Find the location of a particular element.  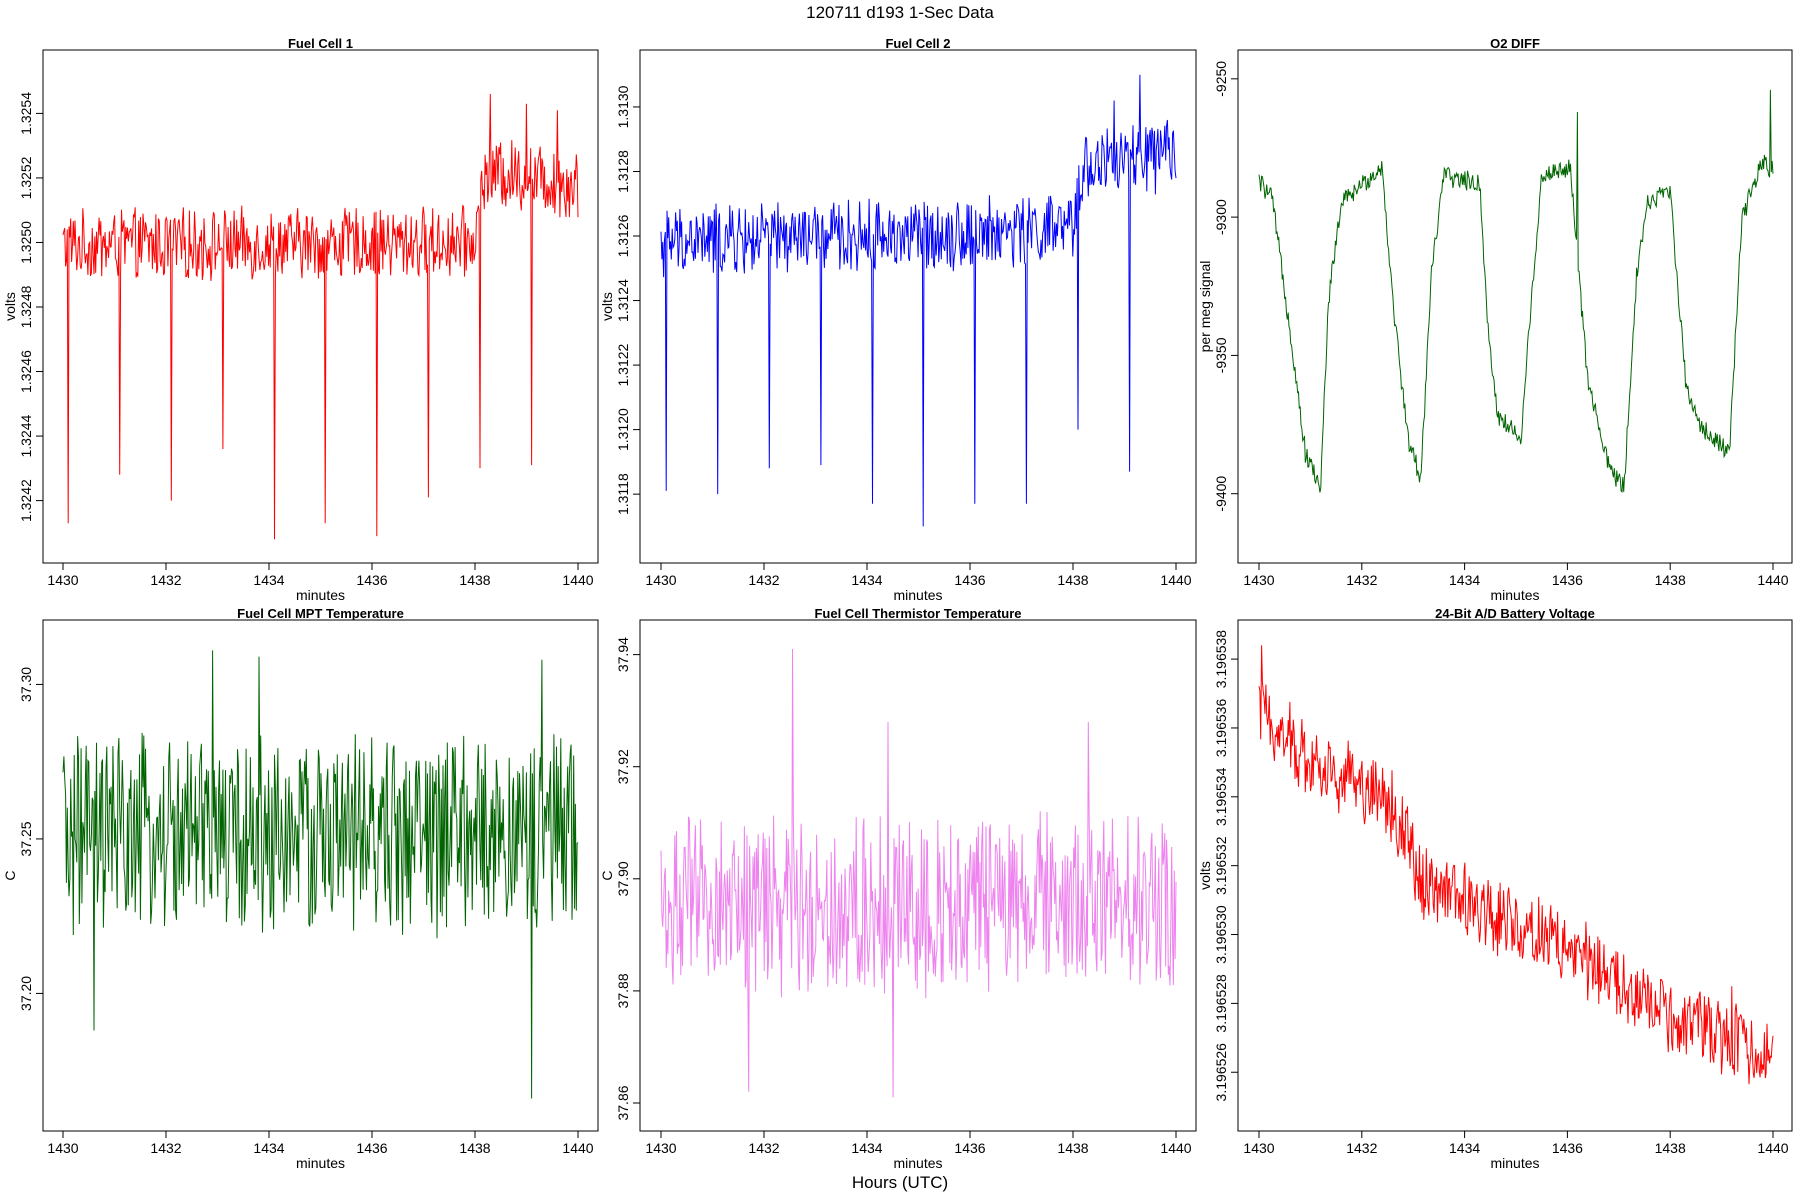

y-tick-label: 3.196528 is located at coordinates (1221, 1003).